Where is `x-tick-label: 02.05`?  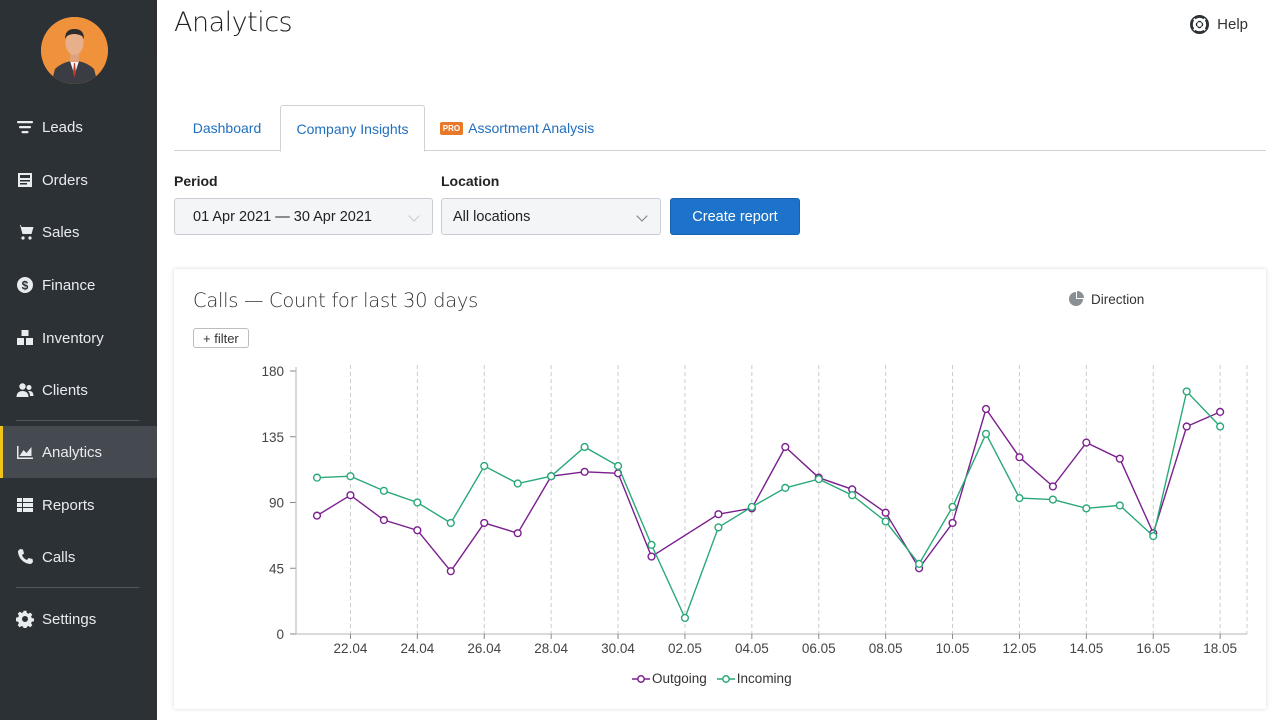 x-tick-label: 02.05 is located at coordinates (685, 648).